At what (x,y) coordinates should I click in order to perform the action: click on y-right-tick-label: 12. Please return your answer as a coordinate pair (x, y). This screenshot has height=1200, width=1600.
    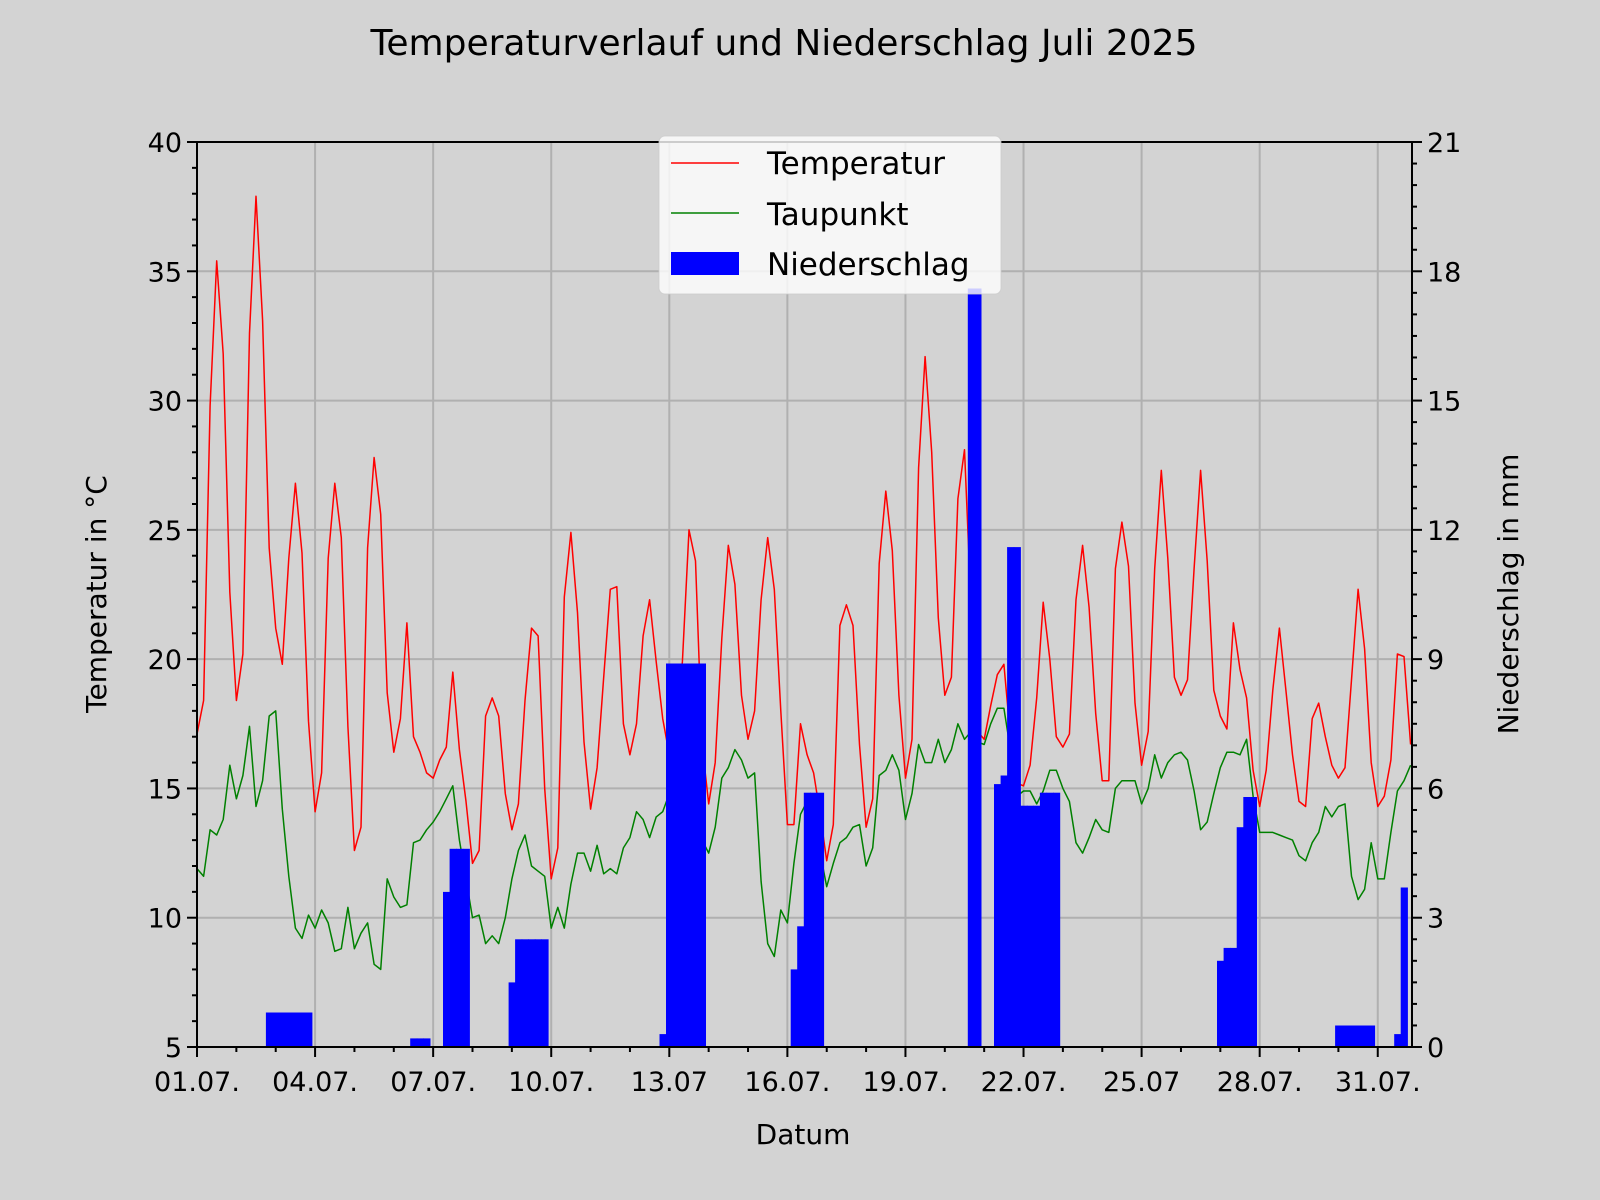
    Looking at the image, I should click on (1444, 531).